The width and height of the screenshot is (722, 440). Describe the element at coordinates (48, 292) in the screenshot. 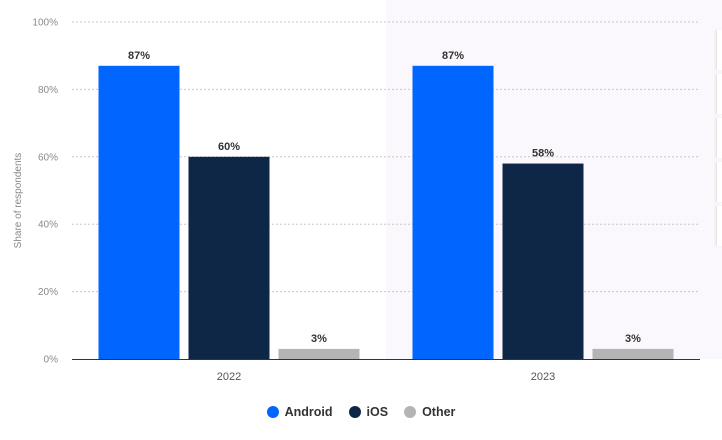

I see `y-tick-label: 20%` at that location.